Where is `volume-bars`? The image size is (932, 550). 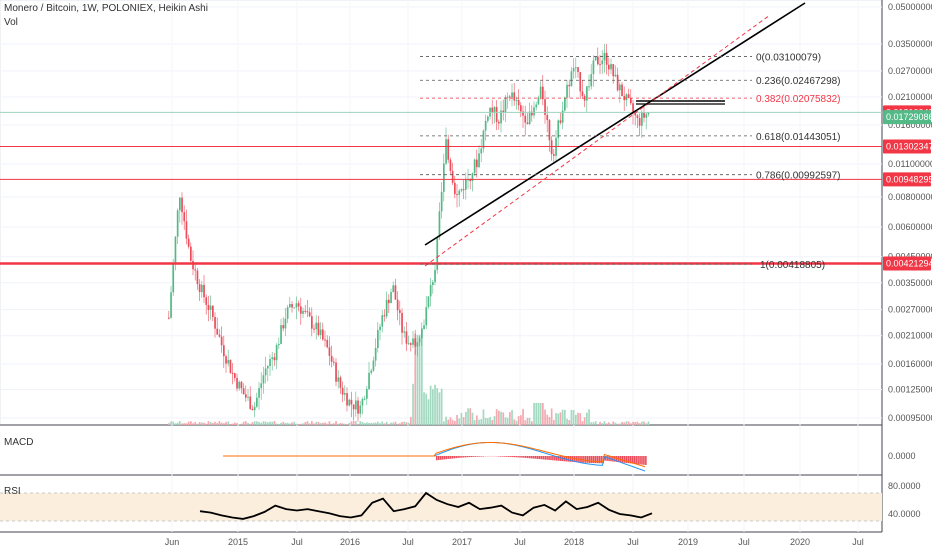 volume-bars is located at coordinates (409, 376).